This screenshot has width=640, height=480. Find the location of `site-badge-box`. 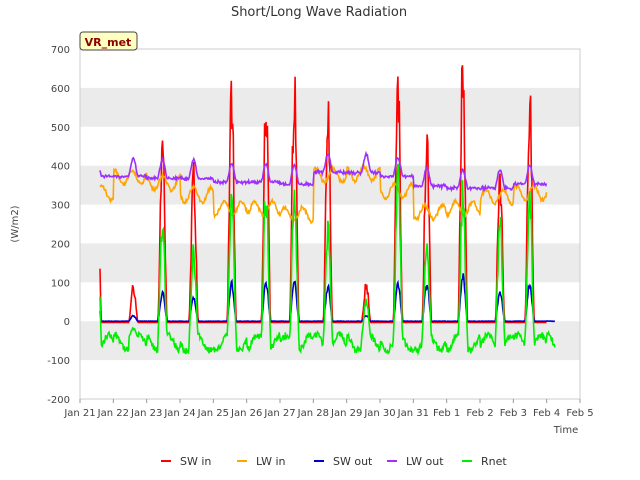

site-badge-box is located at coordinates (108, 41).